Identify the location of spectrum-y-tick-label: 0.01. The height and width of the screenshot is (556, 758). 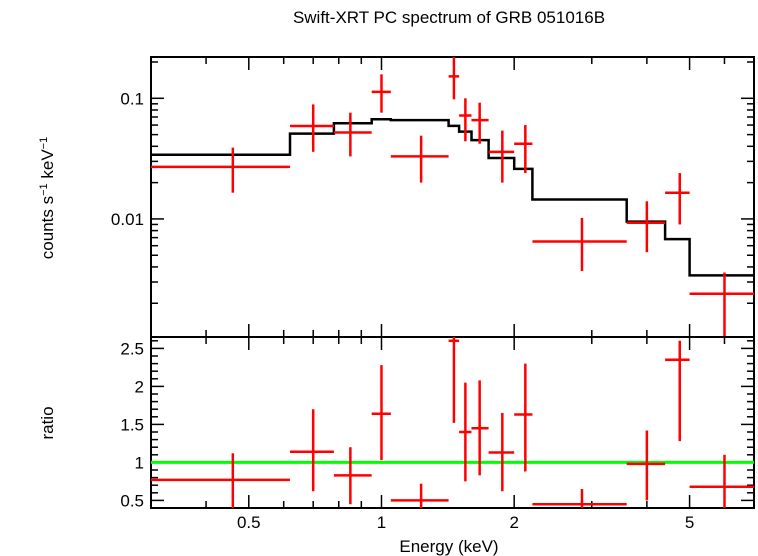
(127, 219).